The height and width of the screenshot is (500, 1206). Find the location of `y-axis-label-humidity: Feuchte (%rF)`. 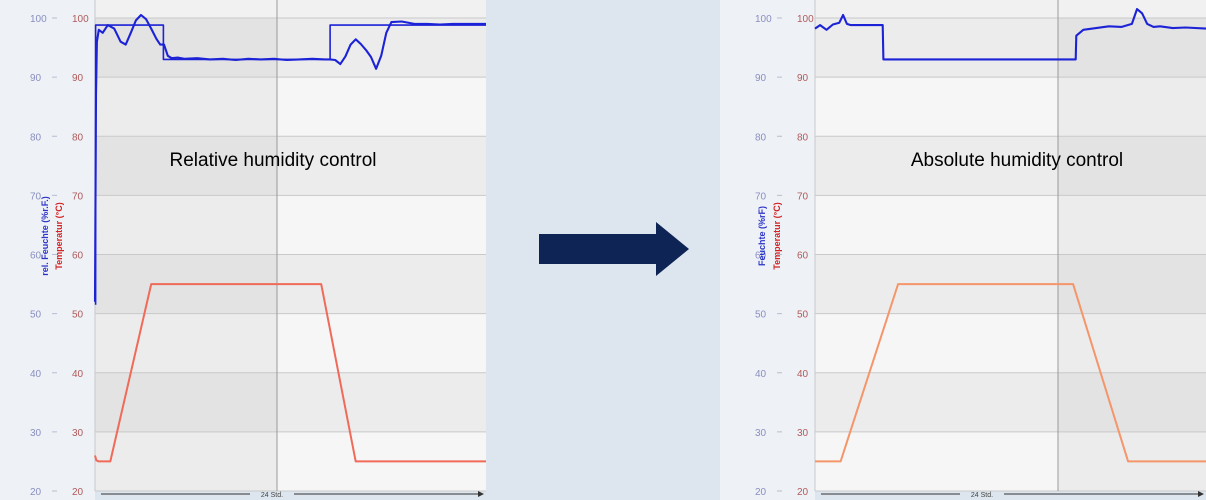

y-axis-label-humidity: Feuchte (%rF) is located at coordinates (762, 236).